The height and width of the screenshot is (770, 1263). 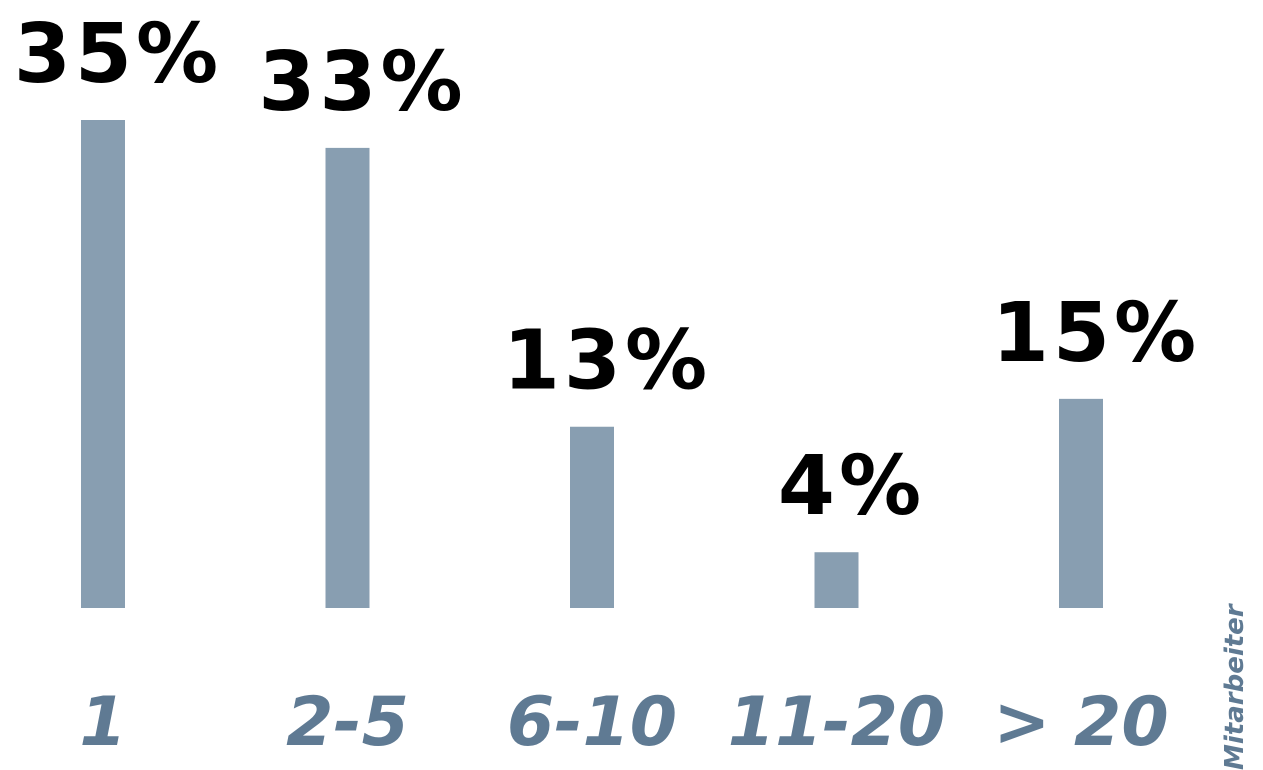 I want to click on category-label-1: 2-5, so click(x=347, y=722).